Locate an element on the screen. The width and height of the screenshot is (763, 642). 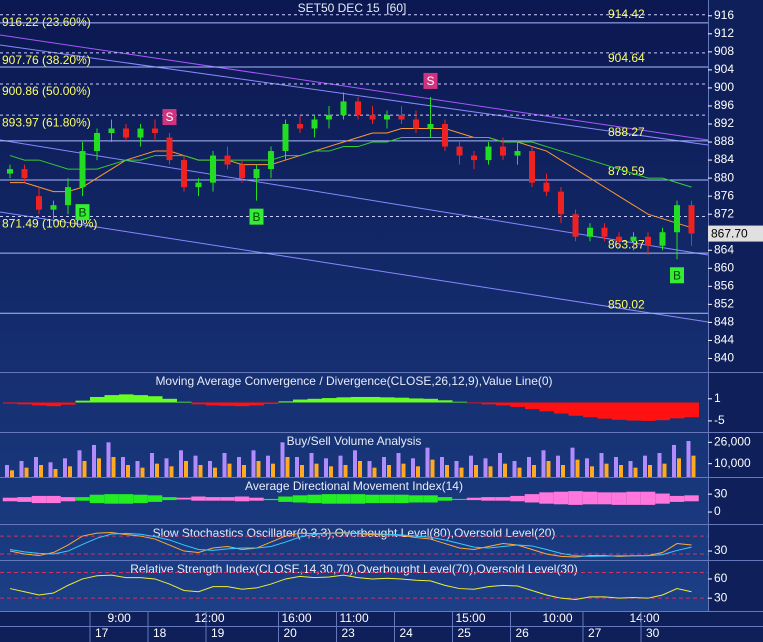
y-tick-label: 888 is located at coordinates (724, 141).